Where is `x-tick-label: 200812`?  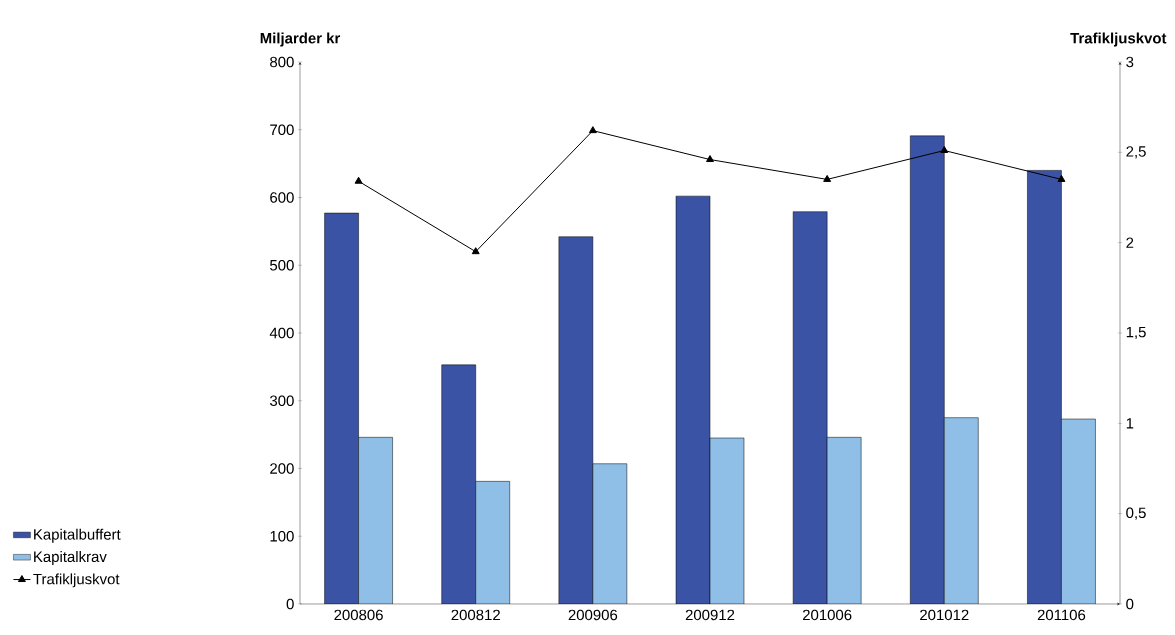 x-tick-label: 200812 is located at coordinates (475, 615).